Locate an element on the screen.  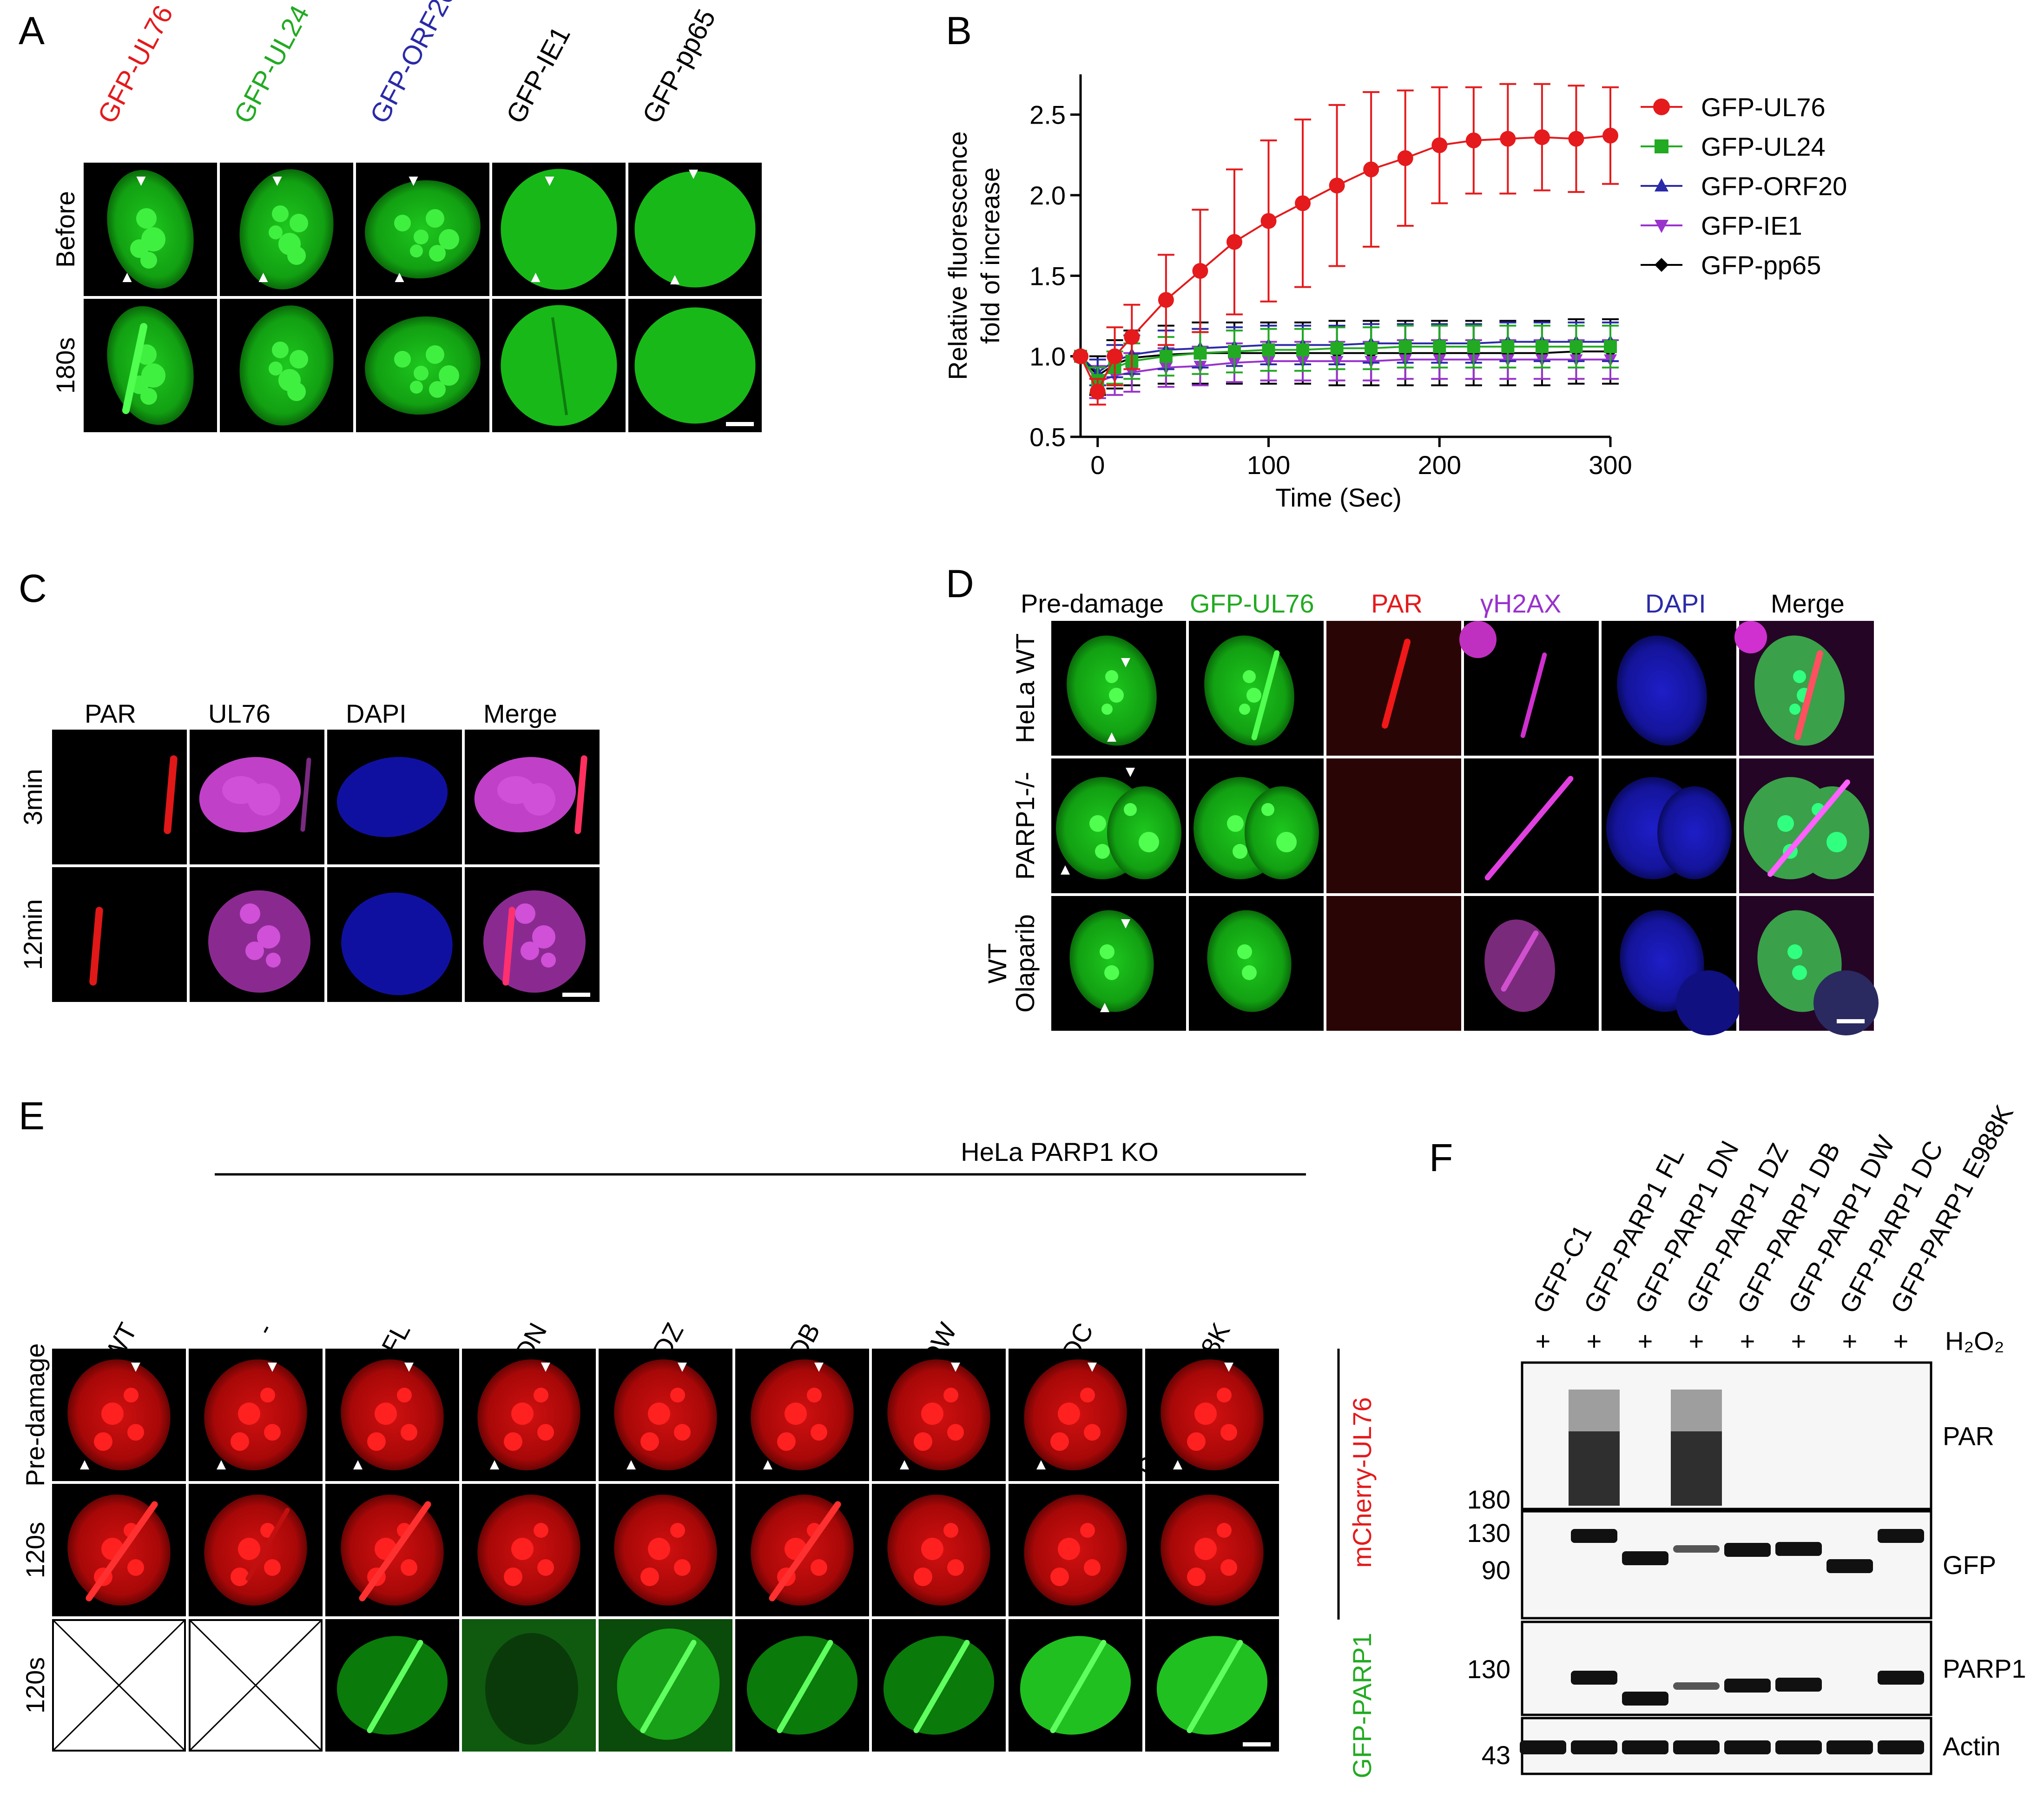
panel-letter-d: D is located at coordinates (960, 584).